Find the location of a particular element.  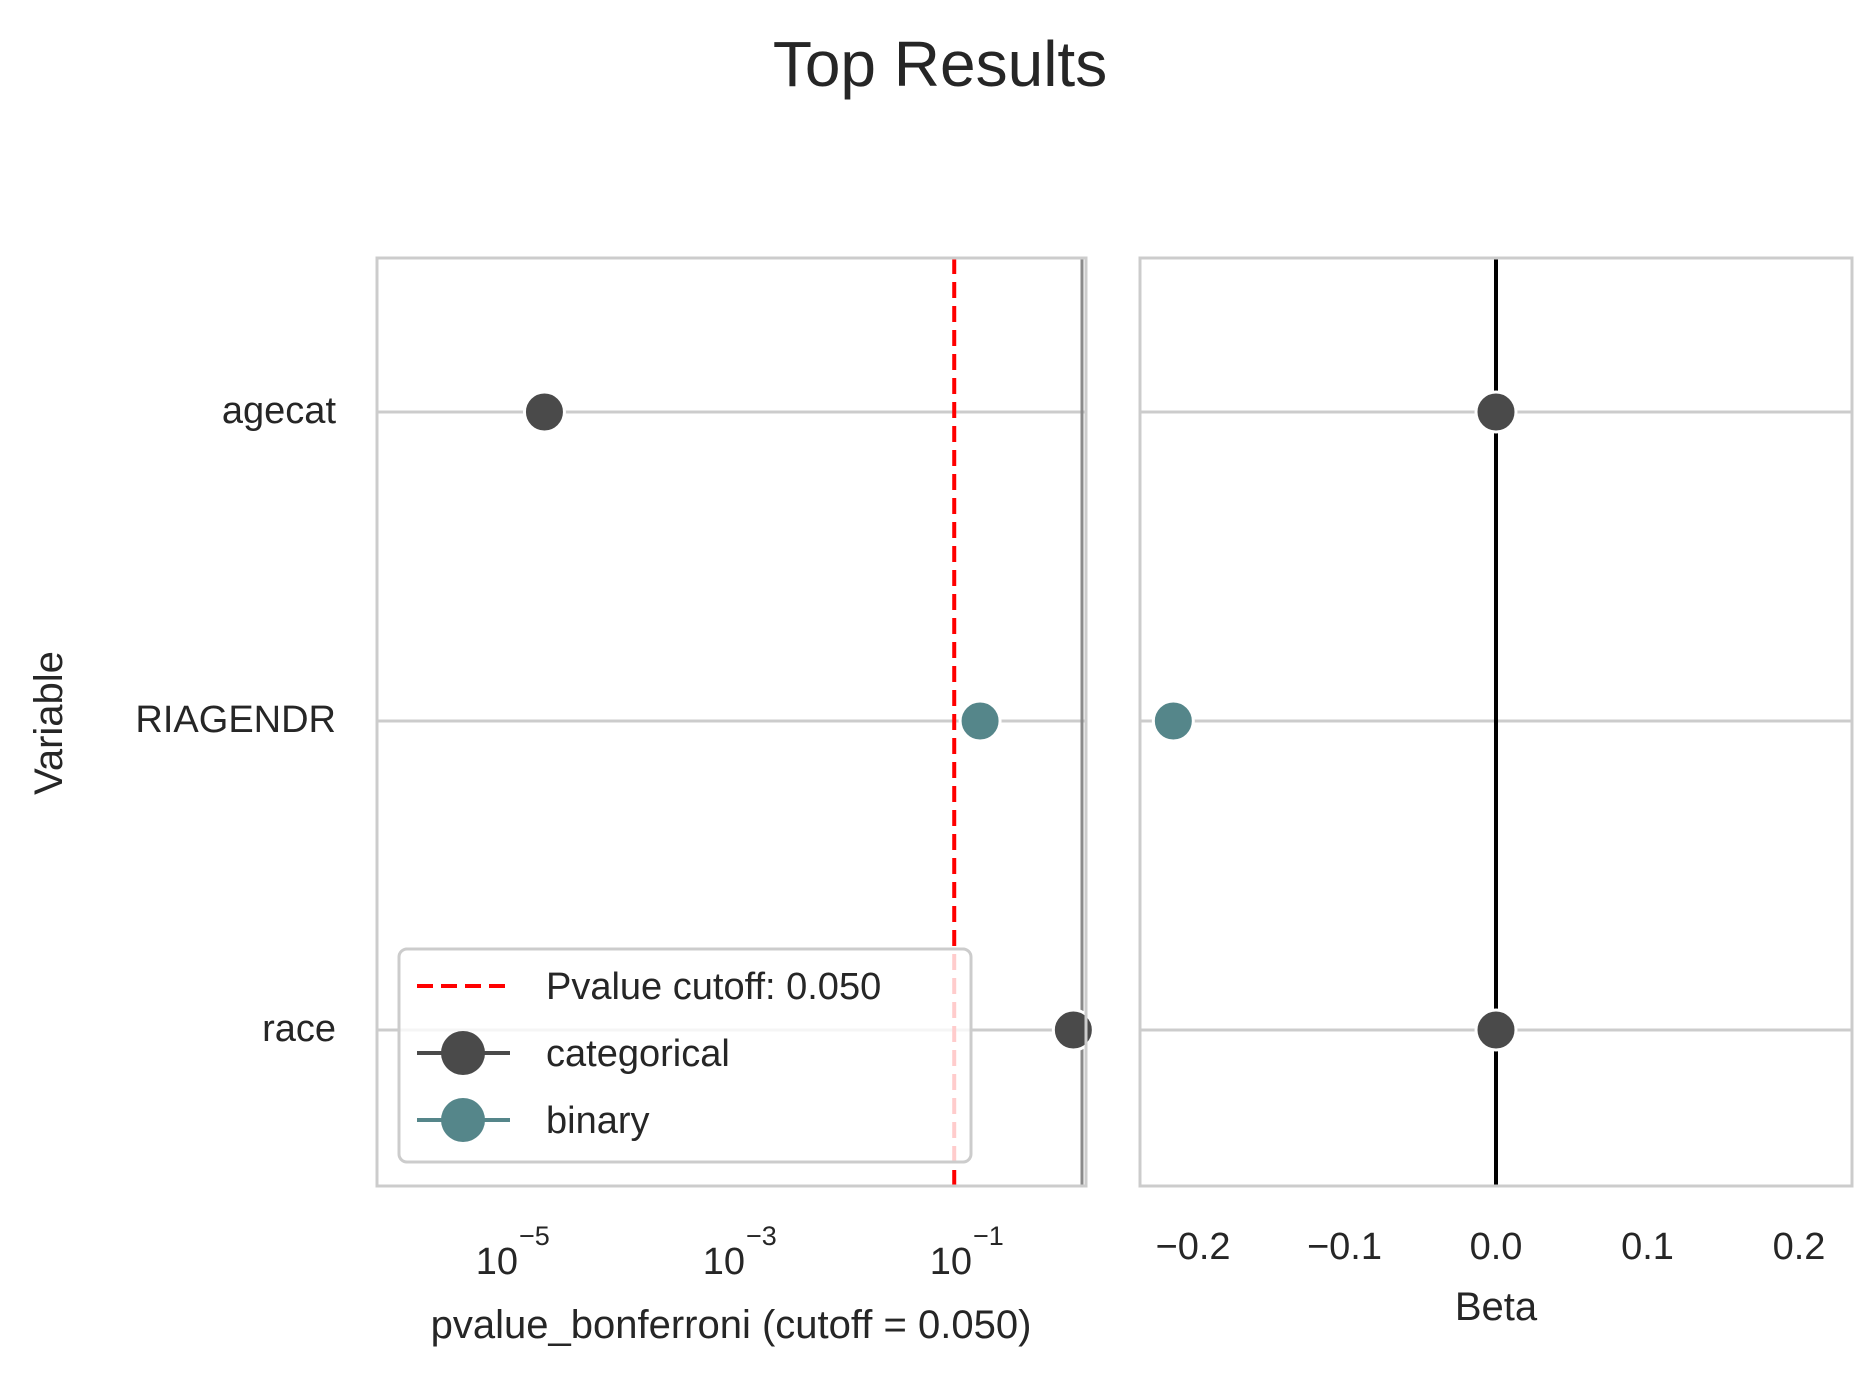

beta-tick-label: 0.0 is located at coordinates (1496, 1247).